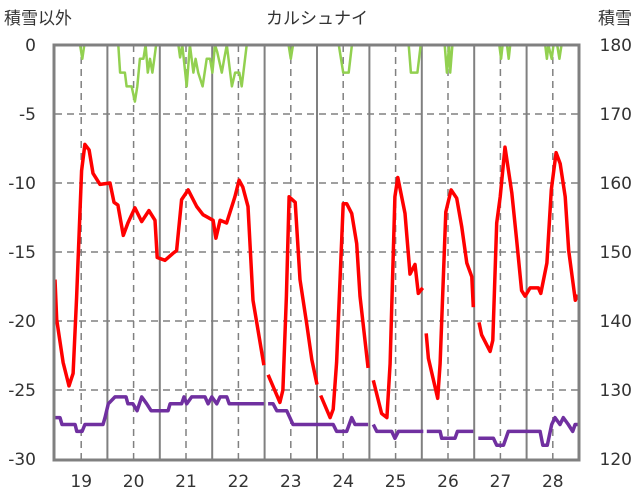  I want to click on right-tick-label: 120, so click(616, 460).